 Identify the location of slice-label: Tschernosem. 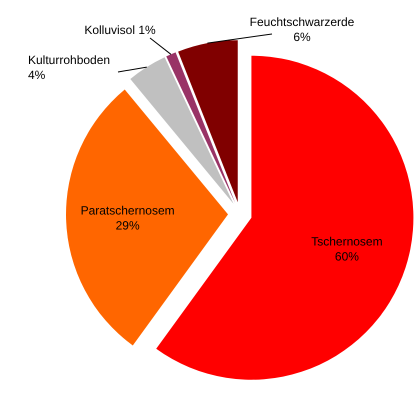
(347, 241).